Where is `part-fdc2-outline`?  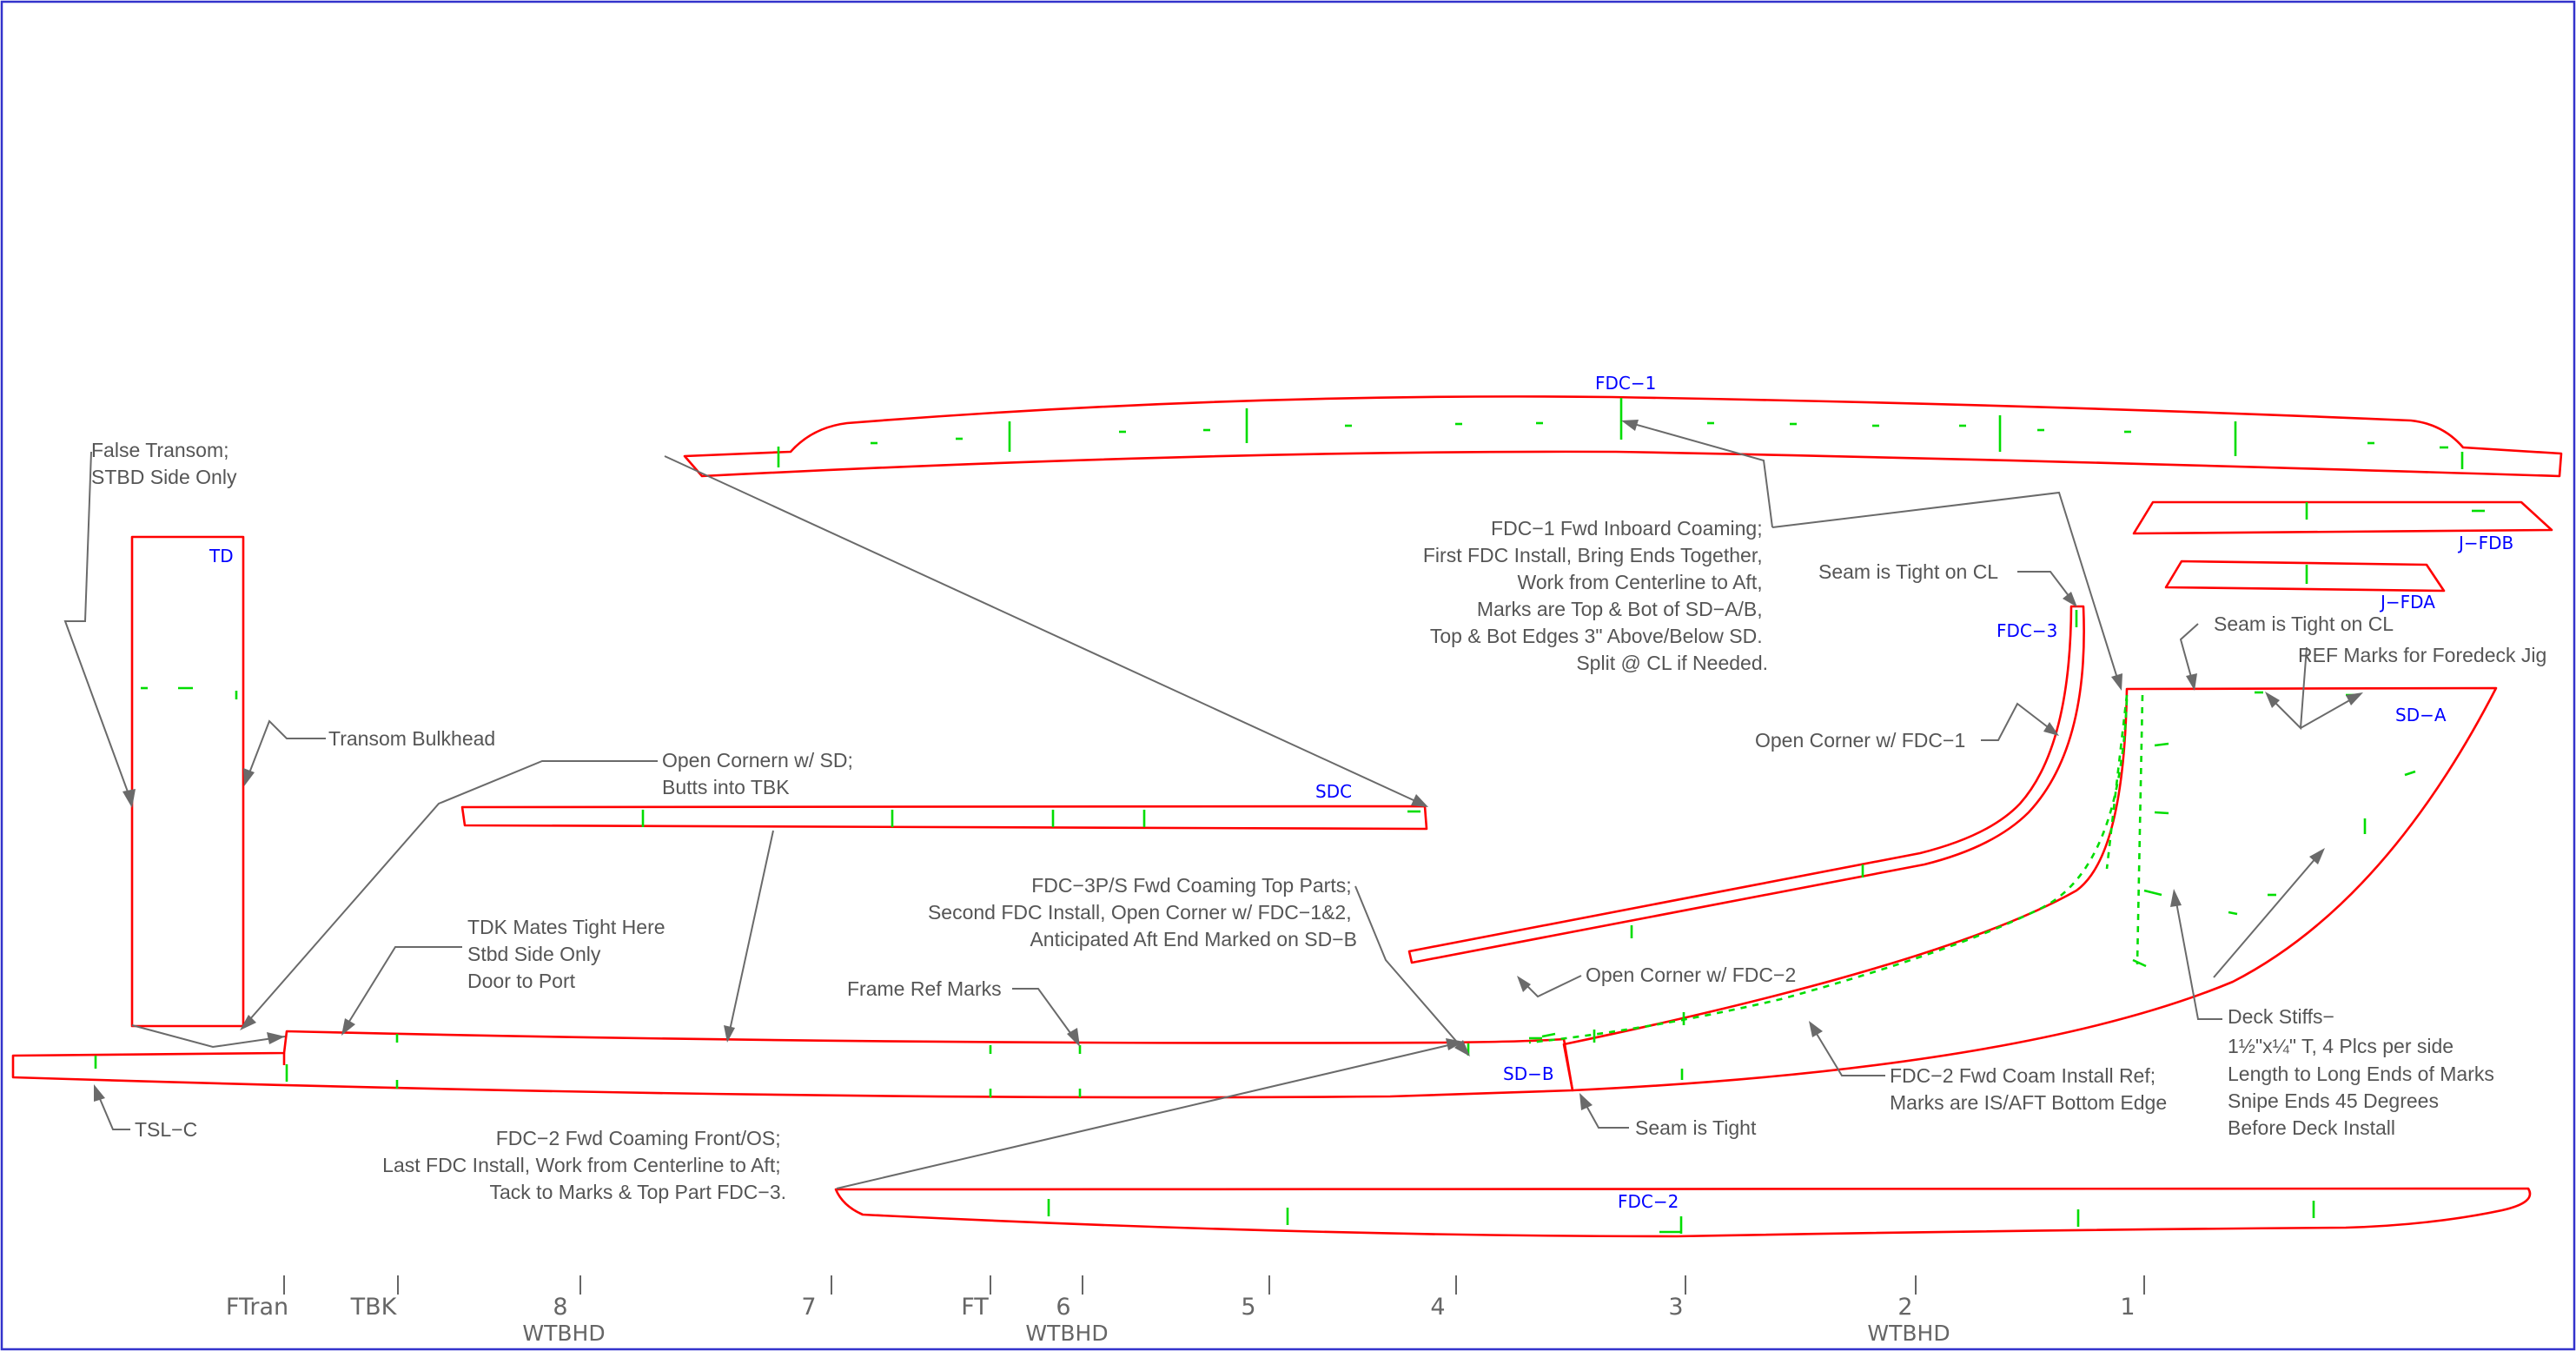 part-fdc2-outline is located at coordinates (1683, 1213).